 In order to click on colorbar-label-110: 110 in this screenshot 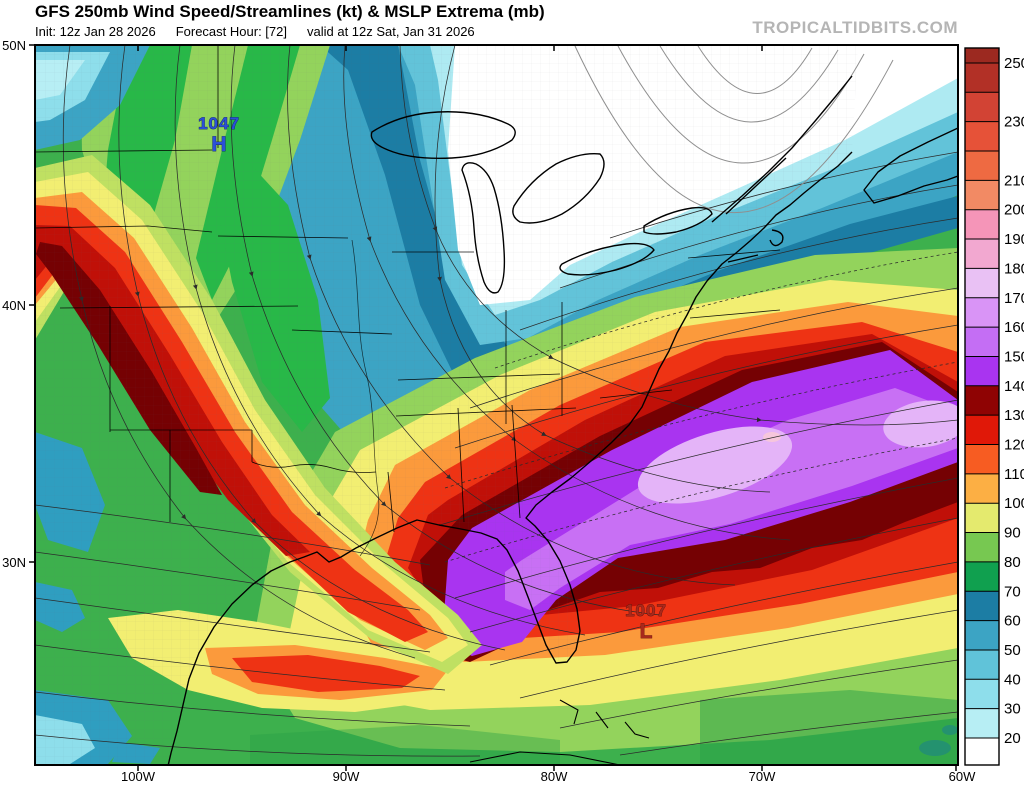, I will do `click(1014, 474)`.